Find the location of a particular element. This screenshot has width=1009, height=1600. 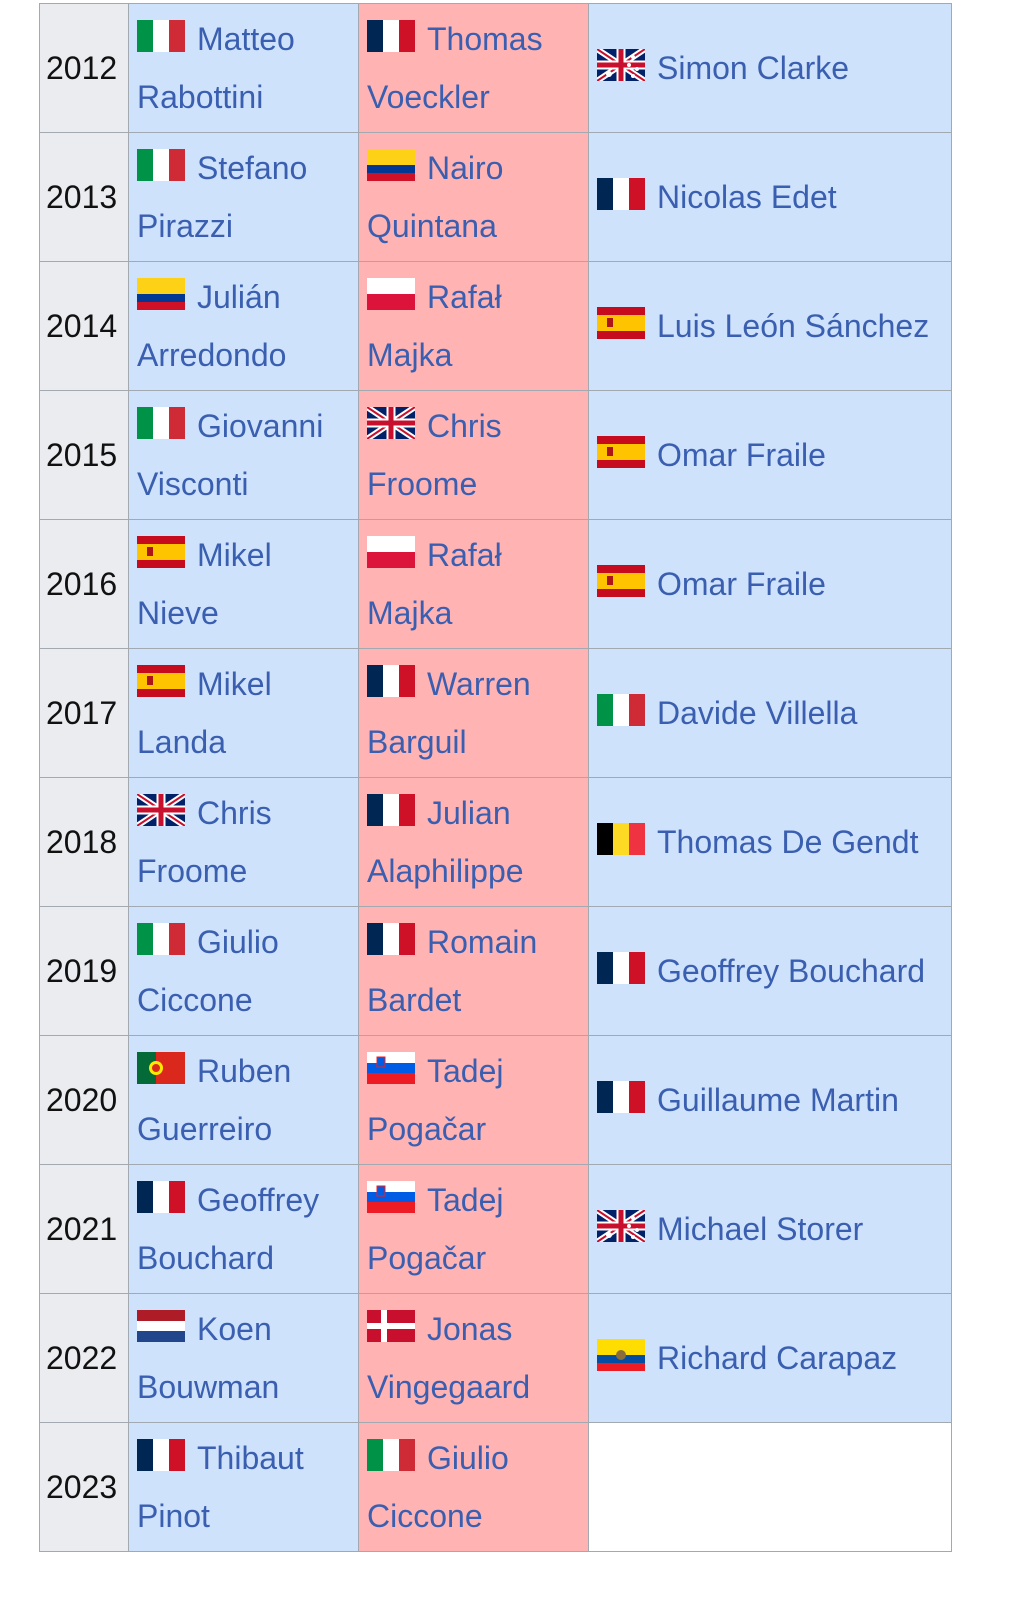

rider-cell: Omar Fraile is located at coordinates (770, 584).